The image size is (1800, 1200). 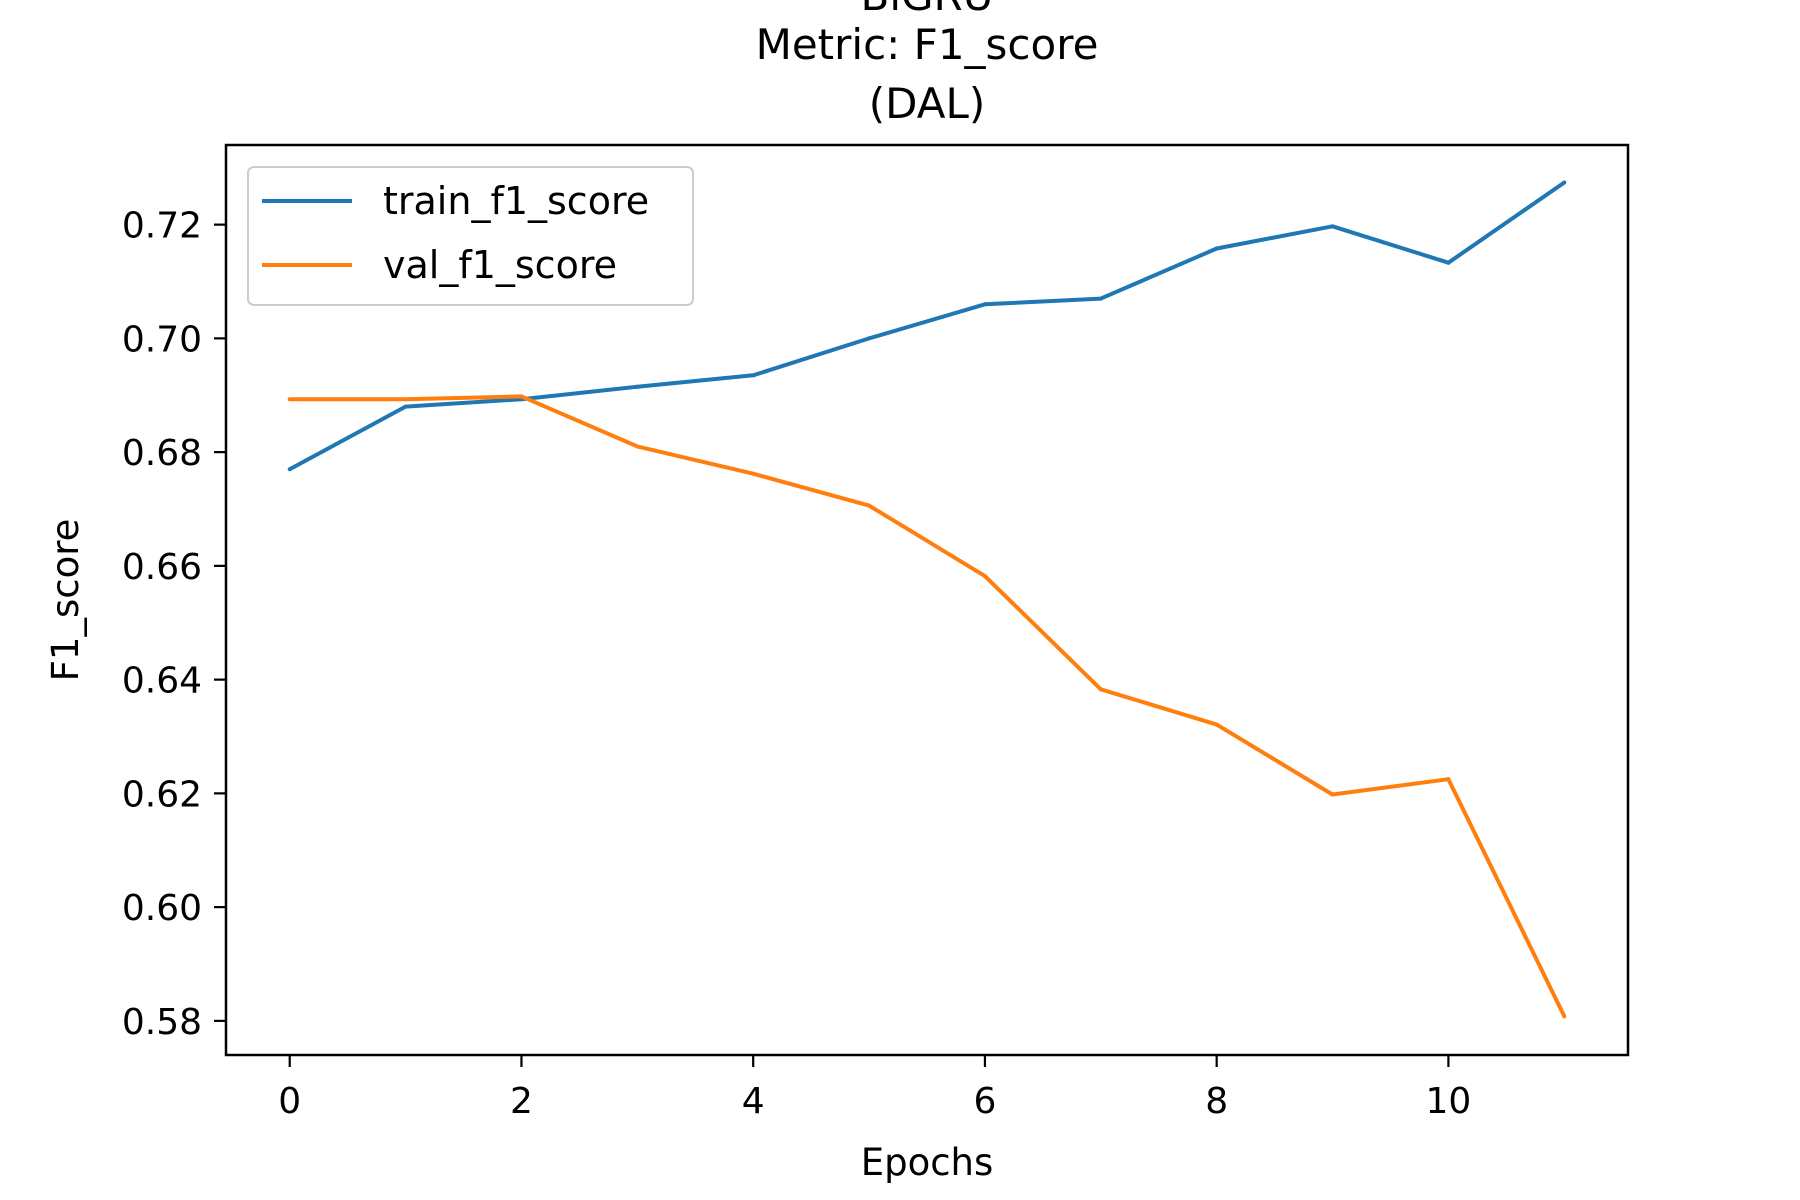 I want to click on chart-title-line: Metric: F1_score, so click(x=927, y=44).